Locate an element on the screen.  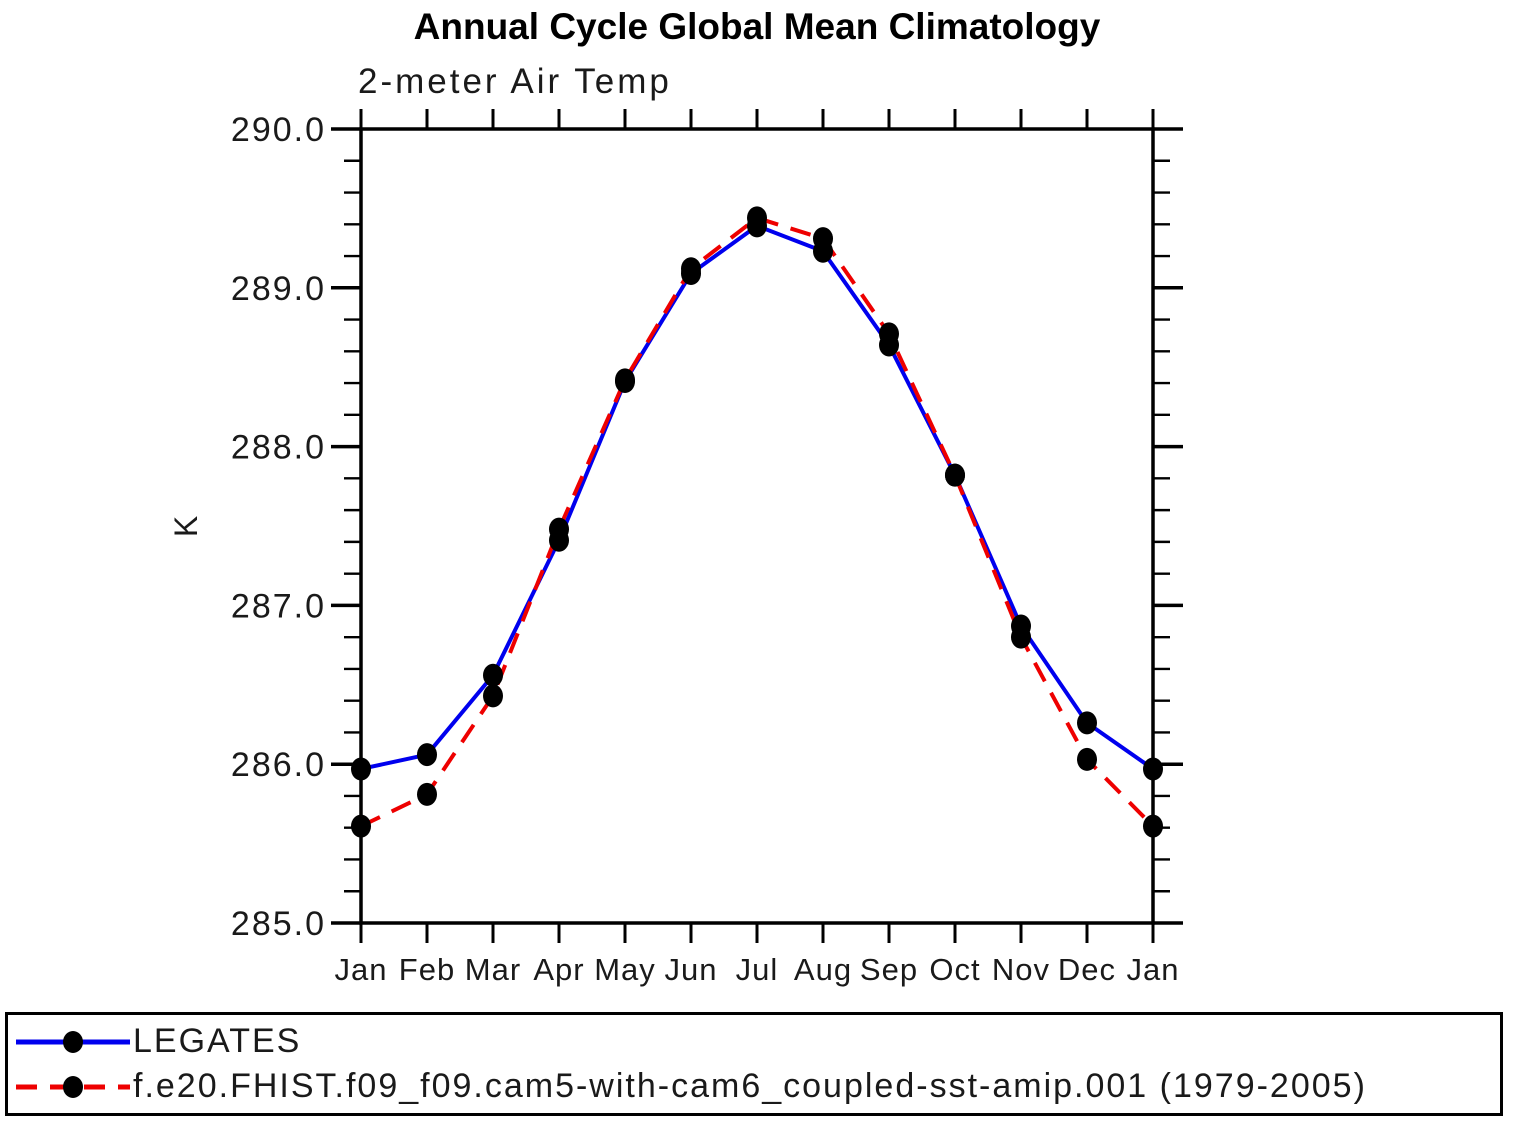
x-axis-month-label: Feb is located at coordinates (427, 969).